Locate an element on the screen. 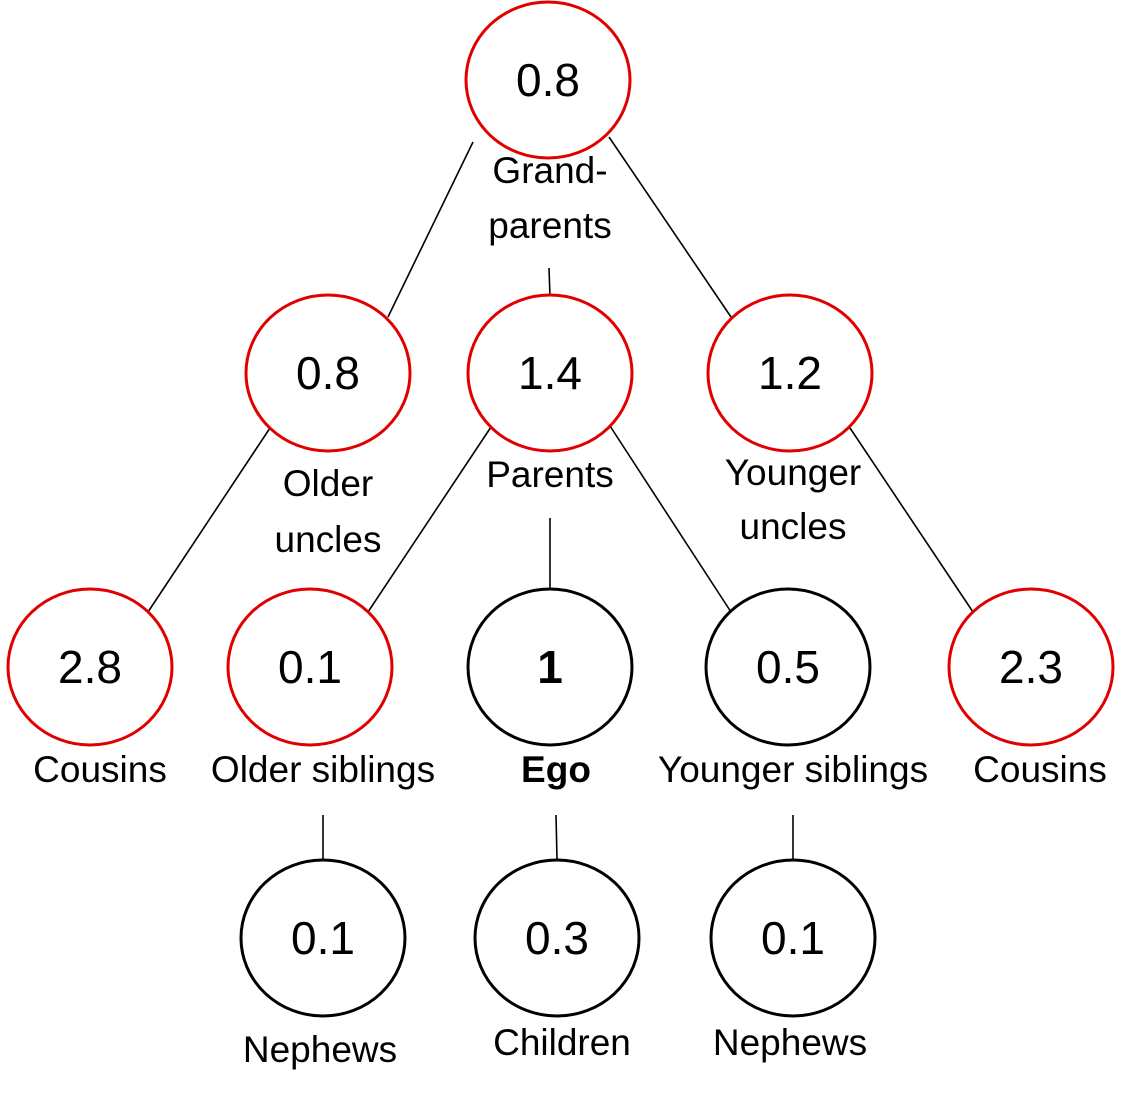  node-value-grandparents: 0.8 is located at coordinates (548, 80).